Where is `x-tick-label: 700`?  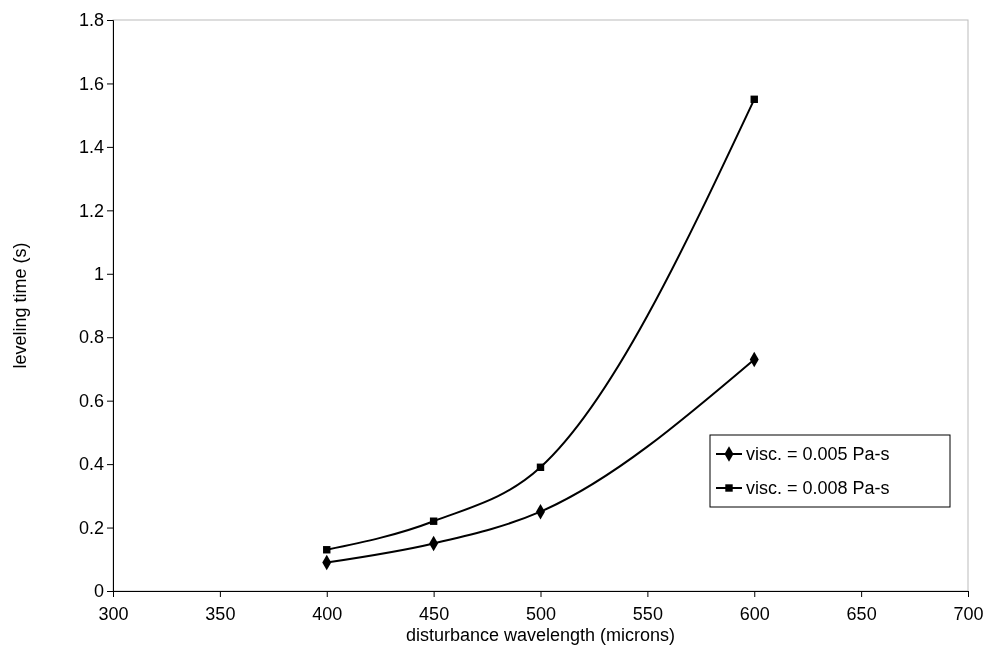
x-tick-label: 700 is located at coordinates (968, 613).